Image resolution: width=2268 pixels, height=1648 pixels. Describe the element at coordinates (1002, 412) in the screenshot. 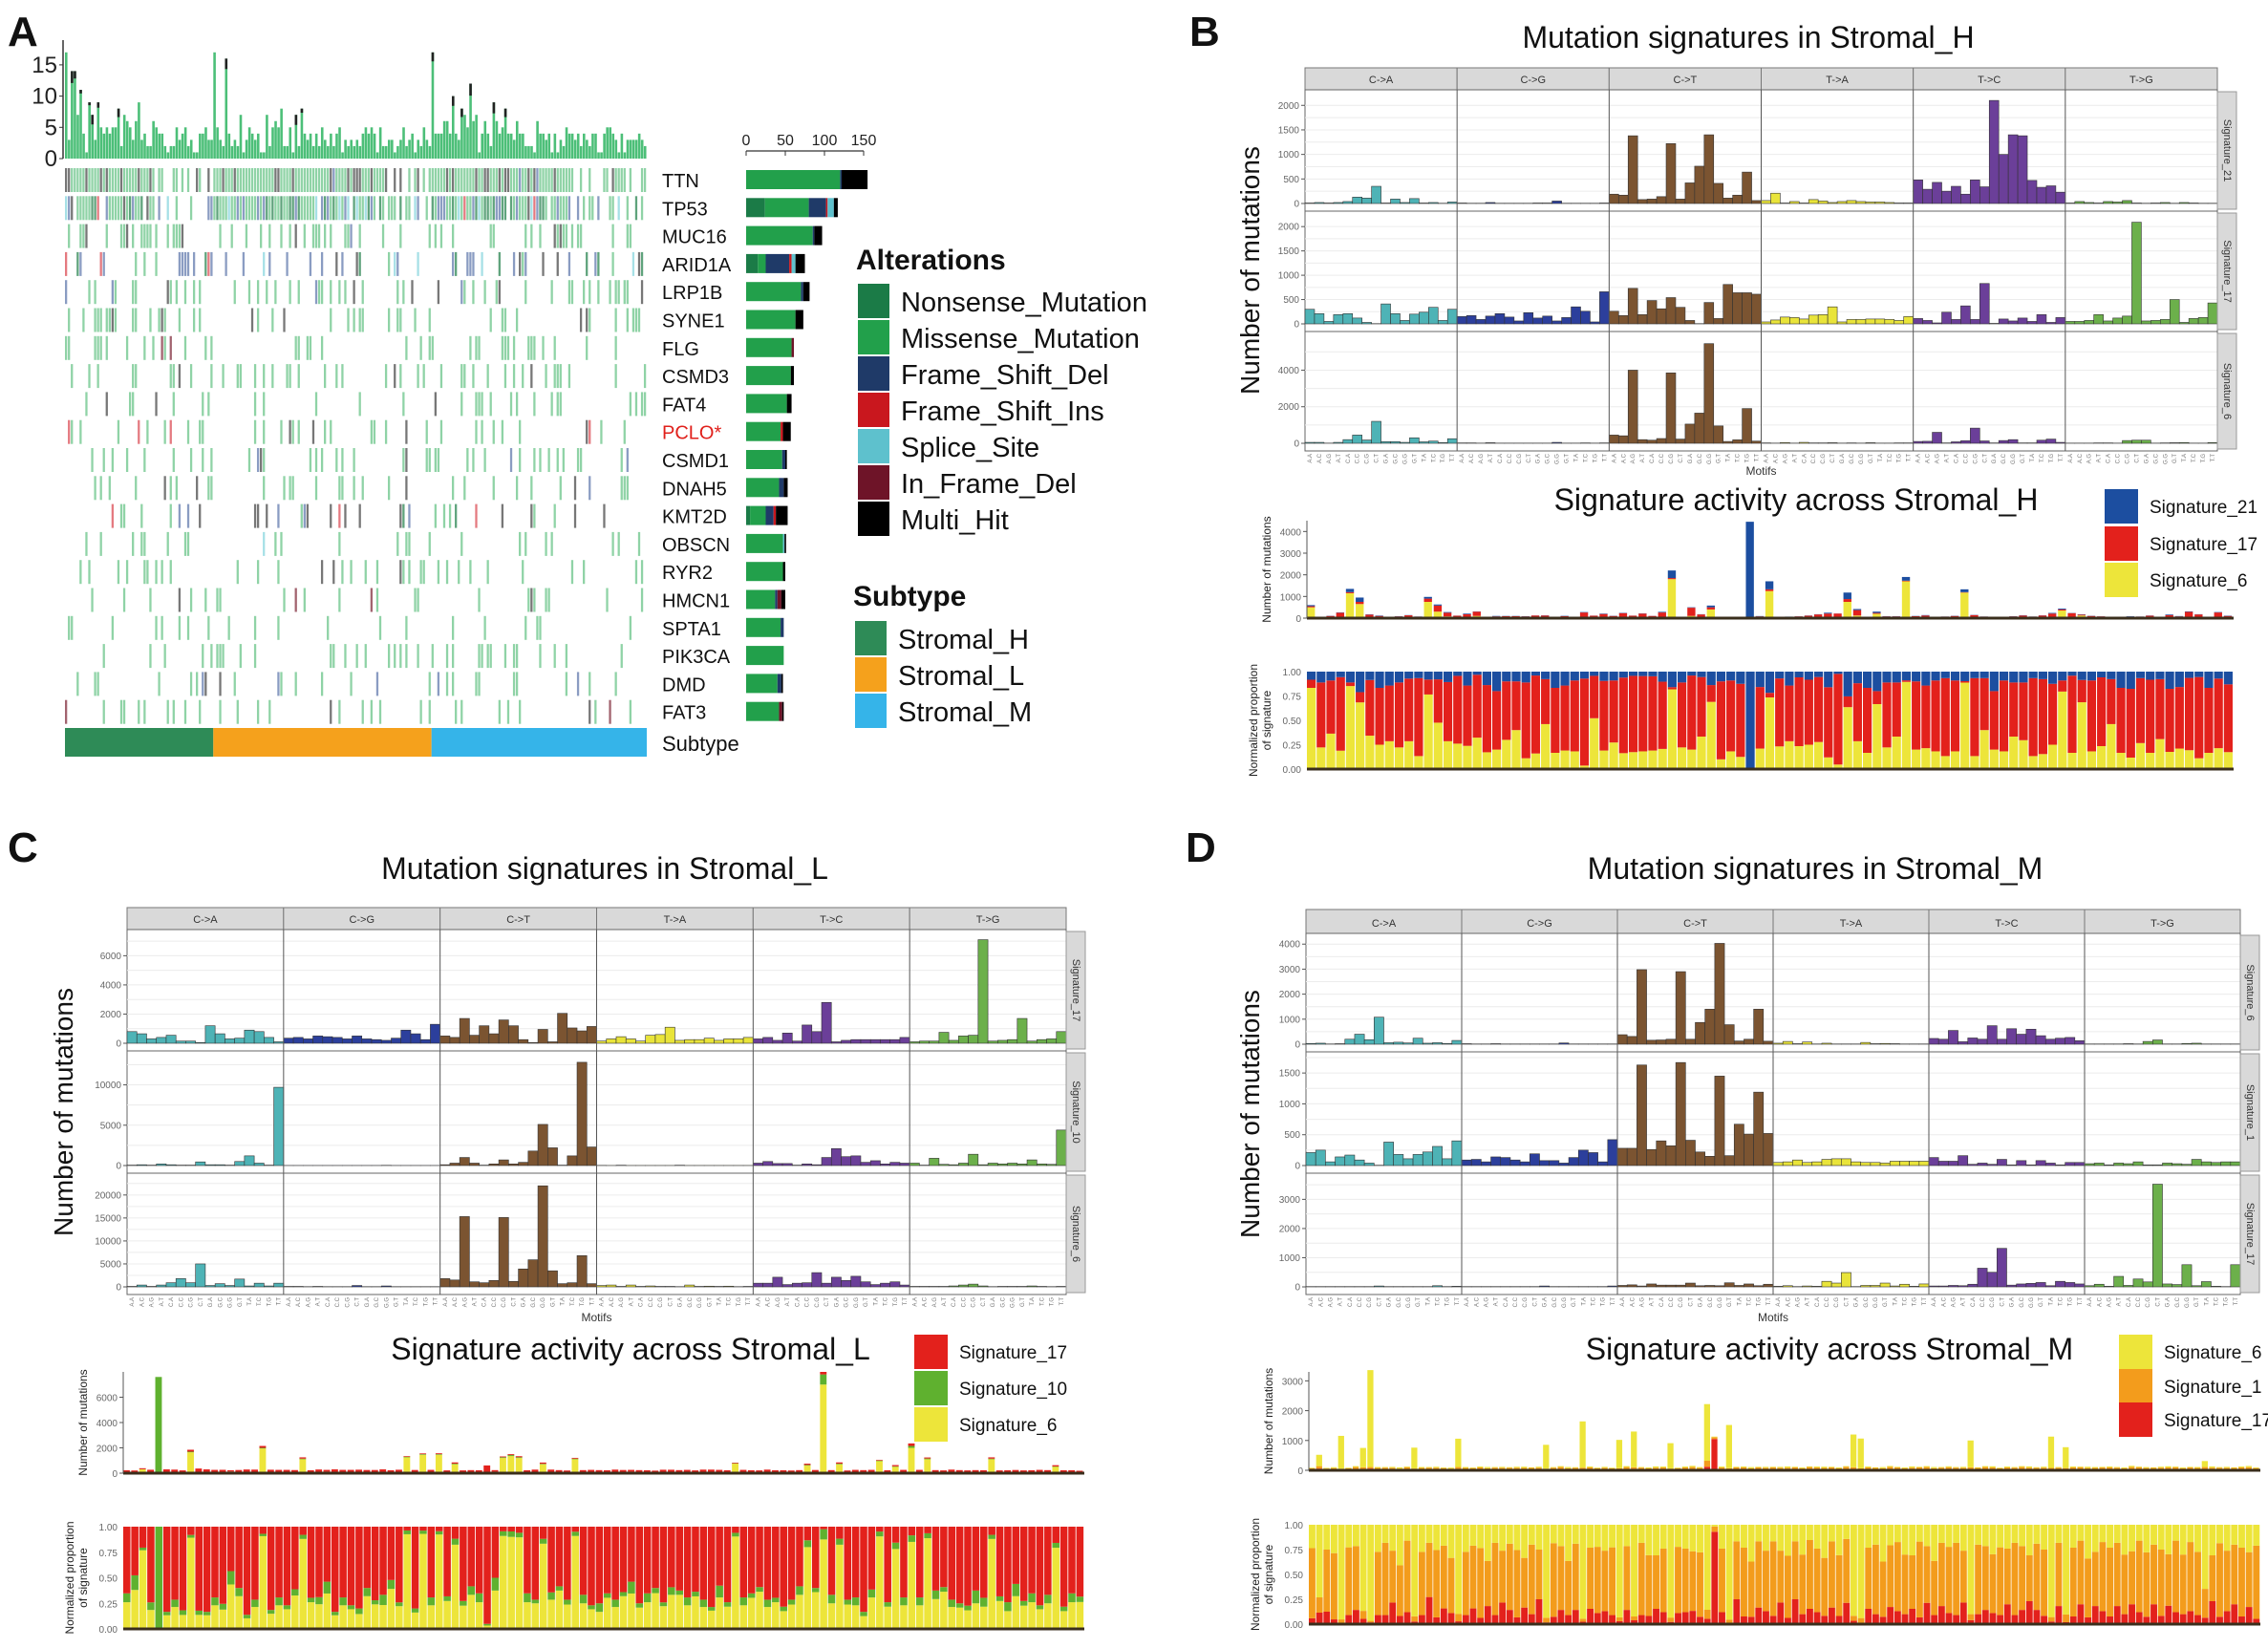

I see `alteration-legend-label: Frame_Shift_Ins` at that location.